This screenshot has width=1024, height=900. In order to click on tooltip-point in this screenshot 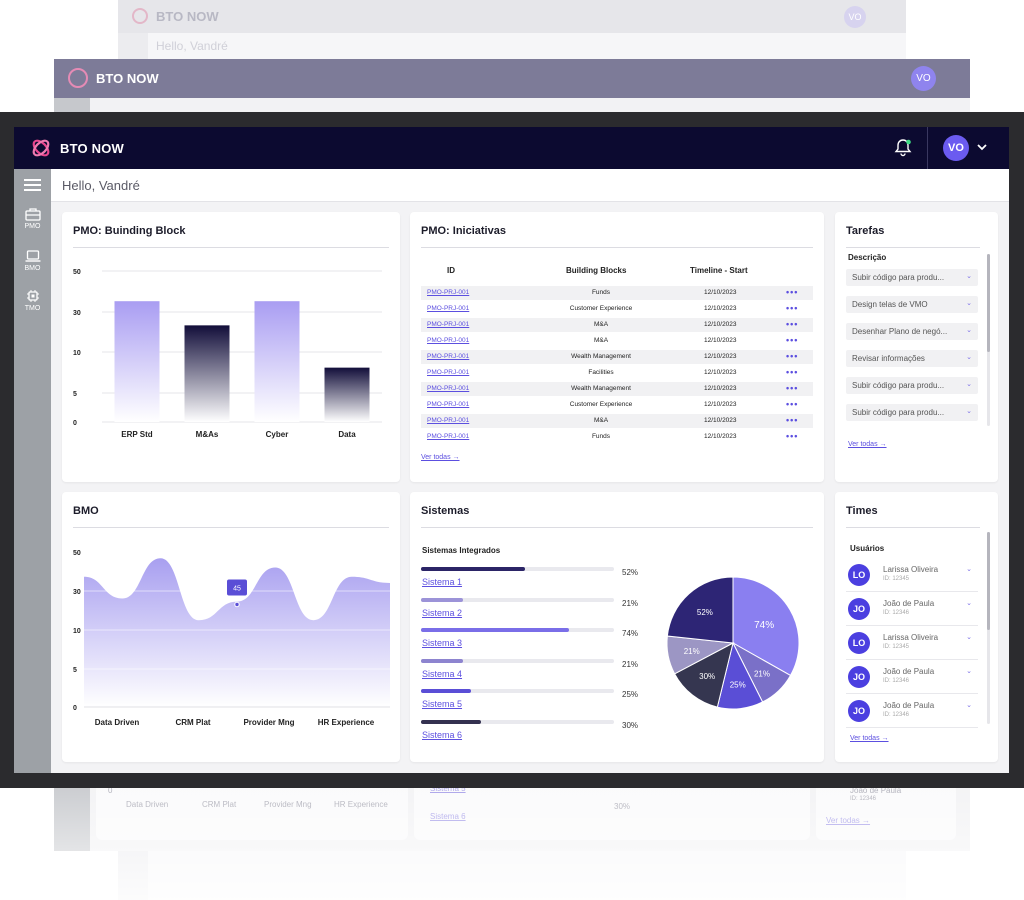, I will do `click(237, 604)`.